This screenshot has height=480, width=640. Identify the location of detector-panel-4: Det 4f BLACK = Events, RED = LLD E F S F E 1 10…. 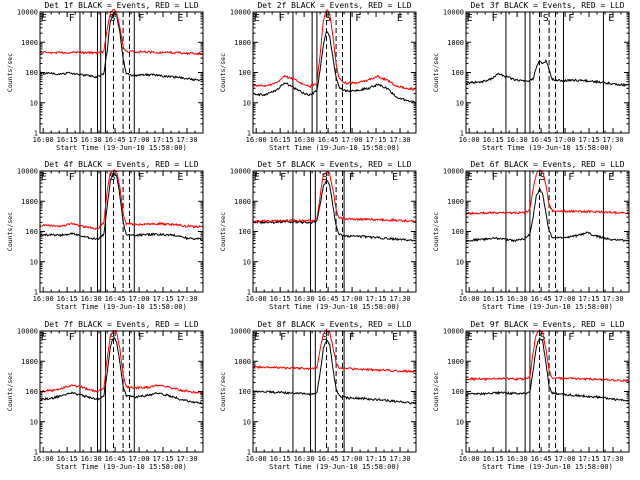
(105, 235).